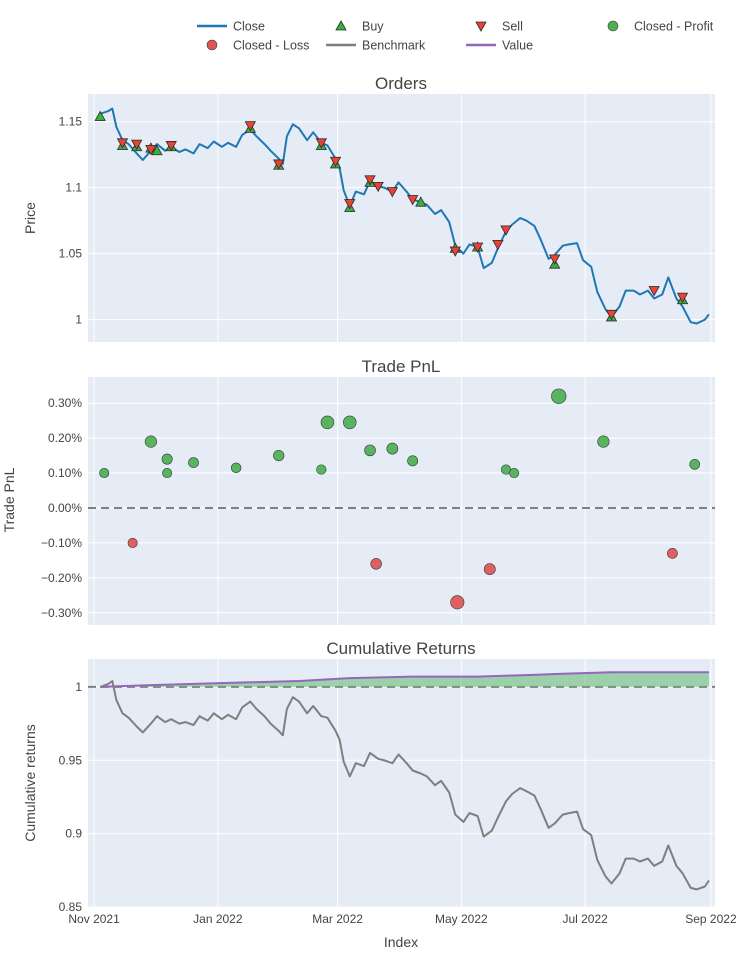  What do you see at coordinates (517, 46) in the screenshot?
I see `legend-label: Value` at bounding box center [517, 46].